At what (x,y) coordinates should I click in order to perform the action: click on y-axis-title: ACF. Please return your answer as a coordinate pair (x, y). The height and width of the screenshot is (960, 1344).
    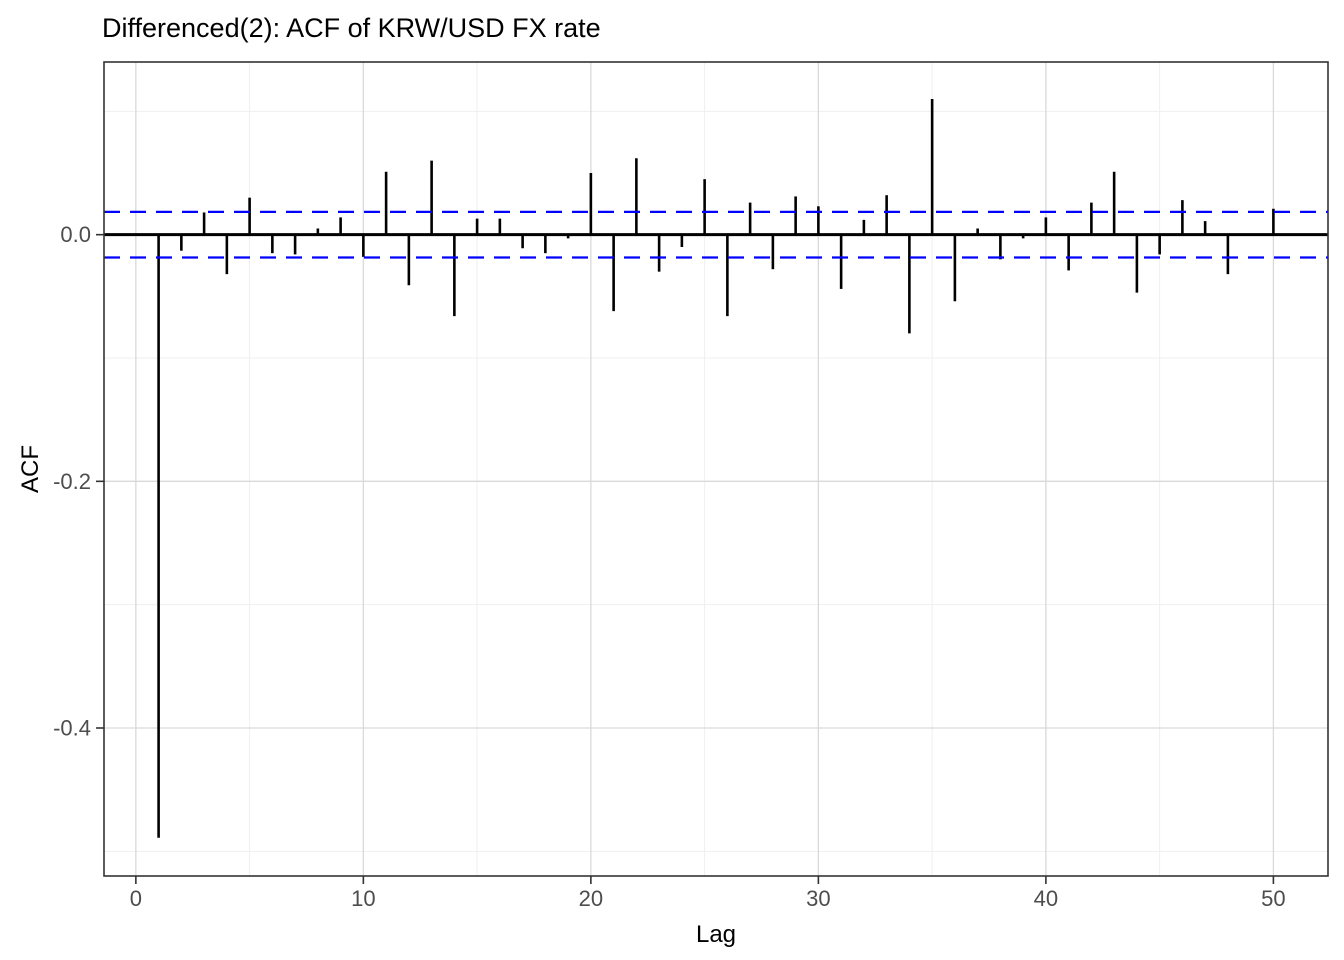
    Looking at the image, I should click on (30, 469).